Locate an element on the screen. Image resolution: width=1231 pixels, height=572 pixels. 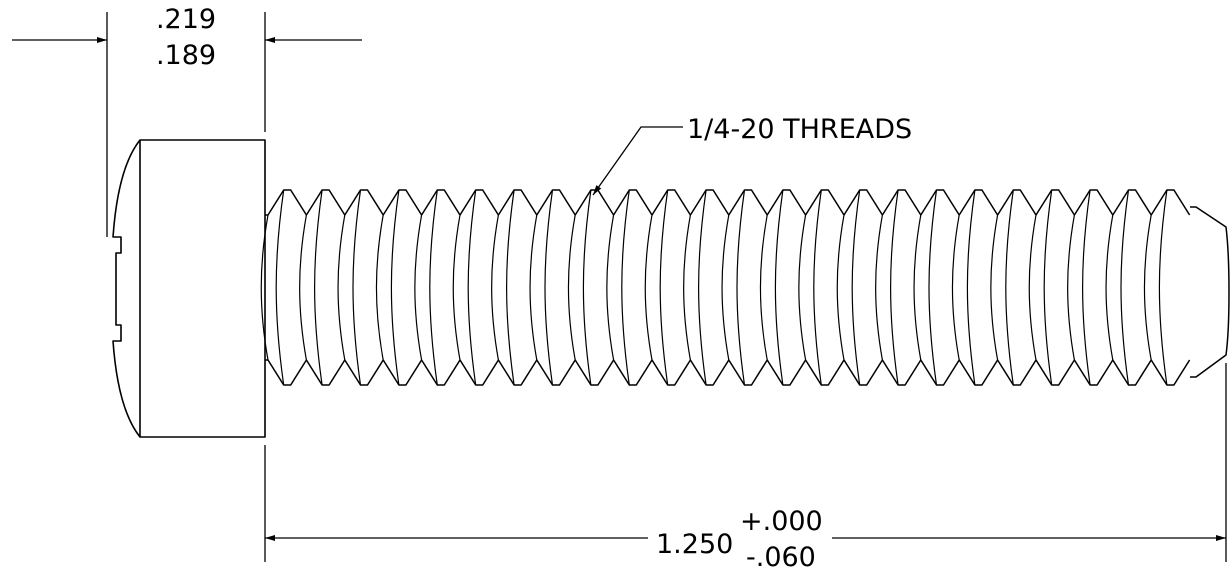
thread-top-edge is located at coordinates (728, 202).